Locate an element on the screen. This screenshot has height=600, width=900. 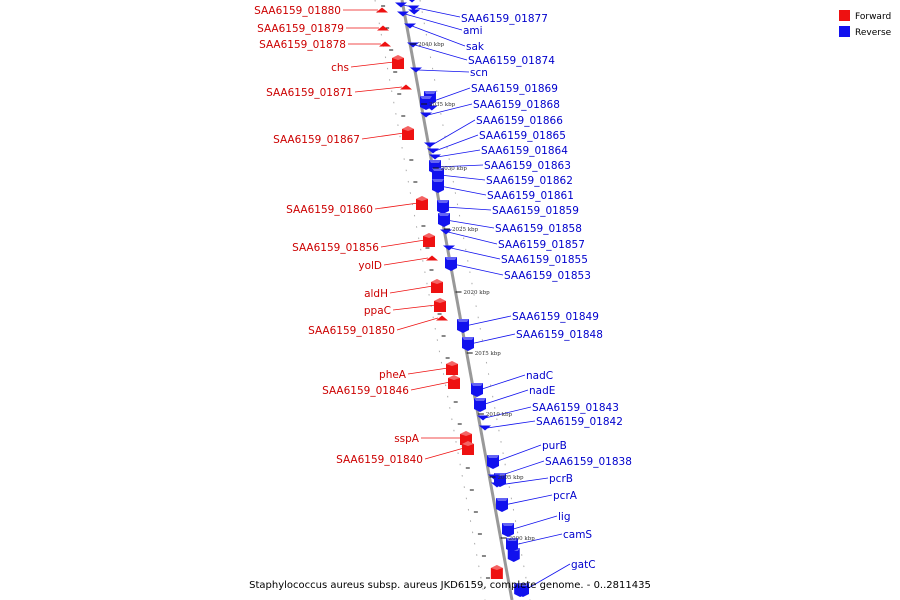
reverse-gene-28-shape is located at coordinates (502, 505).